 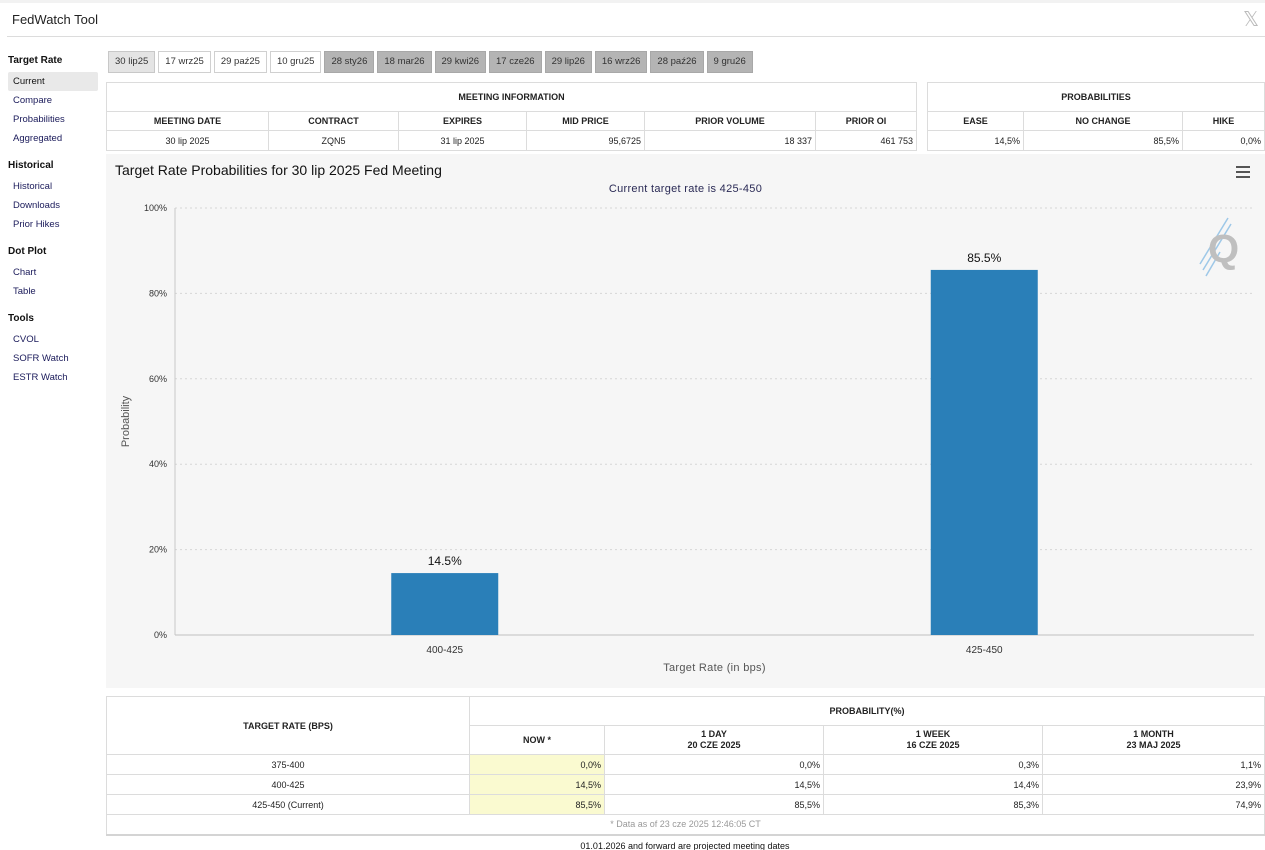 What do you see at coordinates (41, 358) in the screenshot?
I see `sidebar-item-sofr-watch: SOFR Watch` at bounding box center [41, 358].